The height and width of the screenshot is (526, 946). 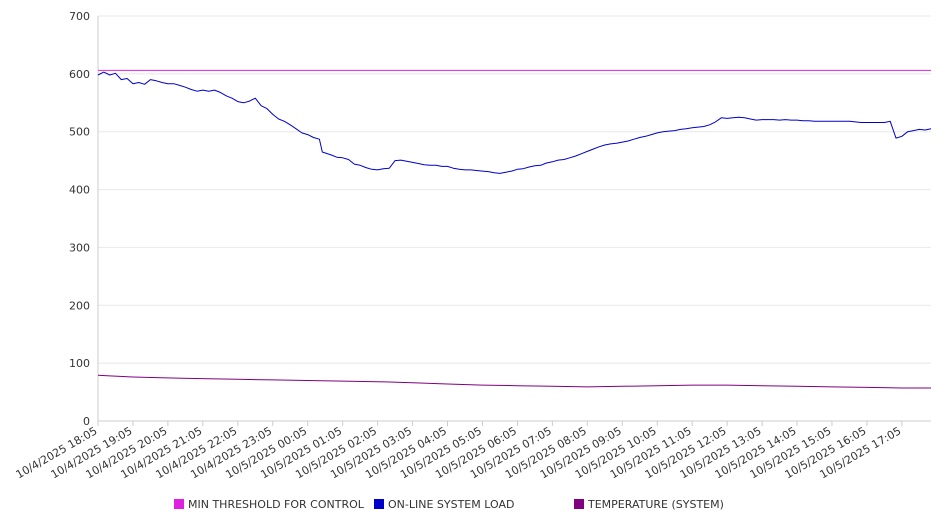 I want to click on legend-label: ON-LINE SYSTEM LOAD, so click(x=451, y=504).